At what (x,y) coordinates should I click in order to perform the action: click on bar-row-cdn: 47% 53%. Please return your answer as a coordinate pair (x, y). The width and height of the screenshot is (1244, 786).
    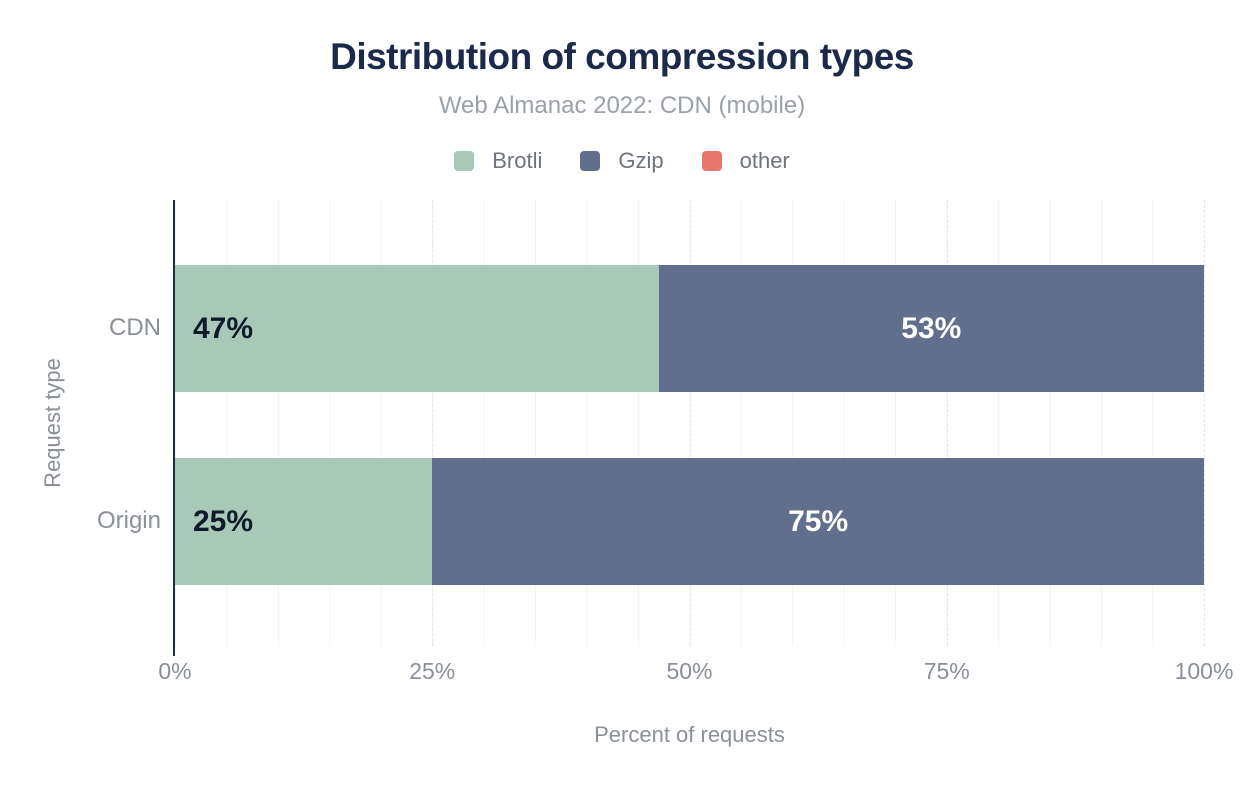
    Looking at the image, I should click on (689, 328).